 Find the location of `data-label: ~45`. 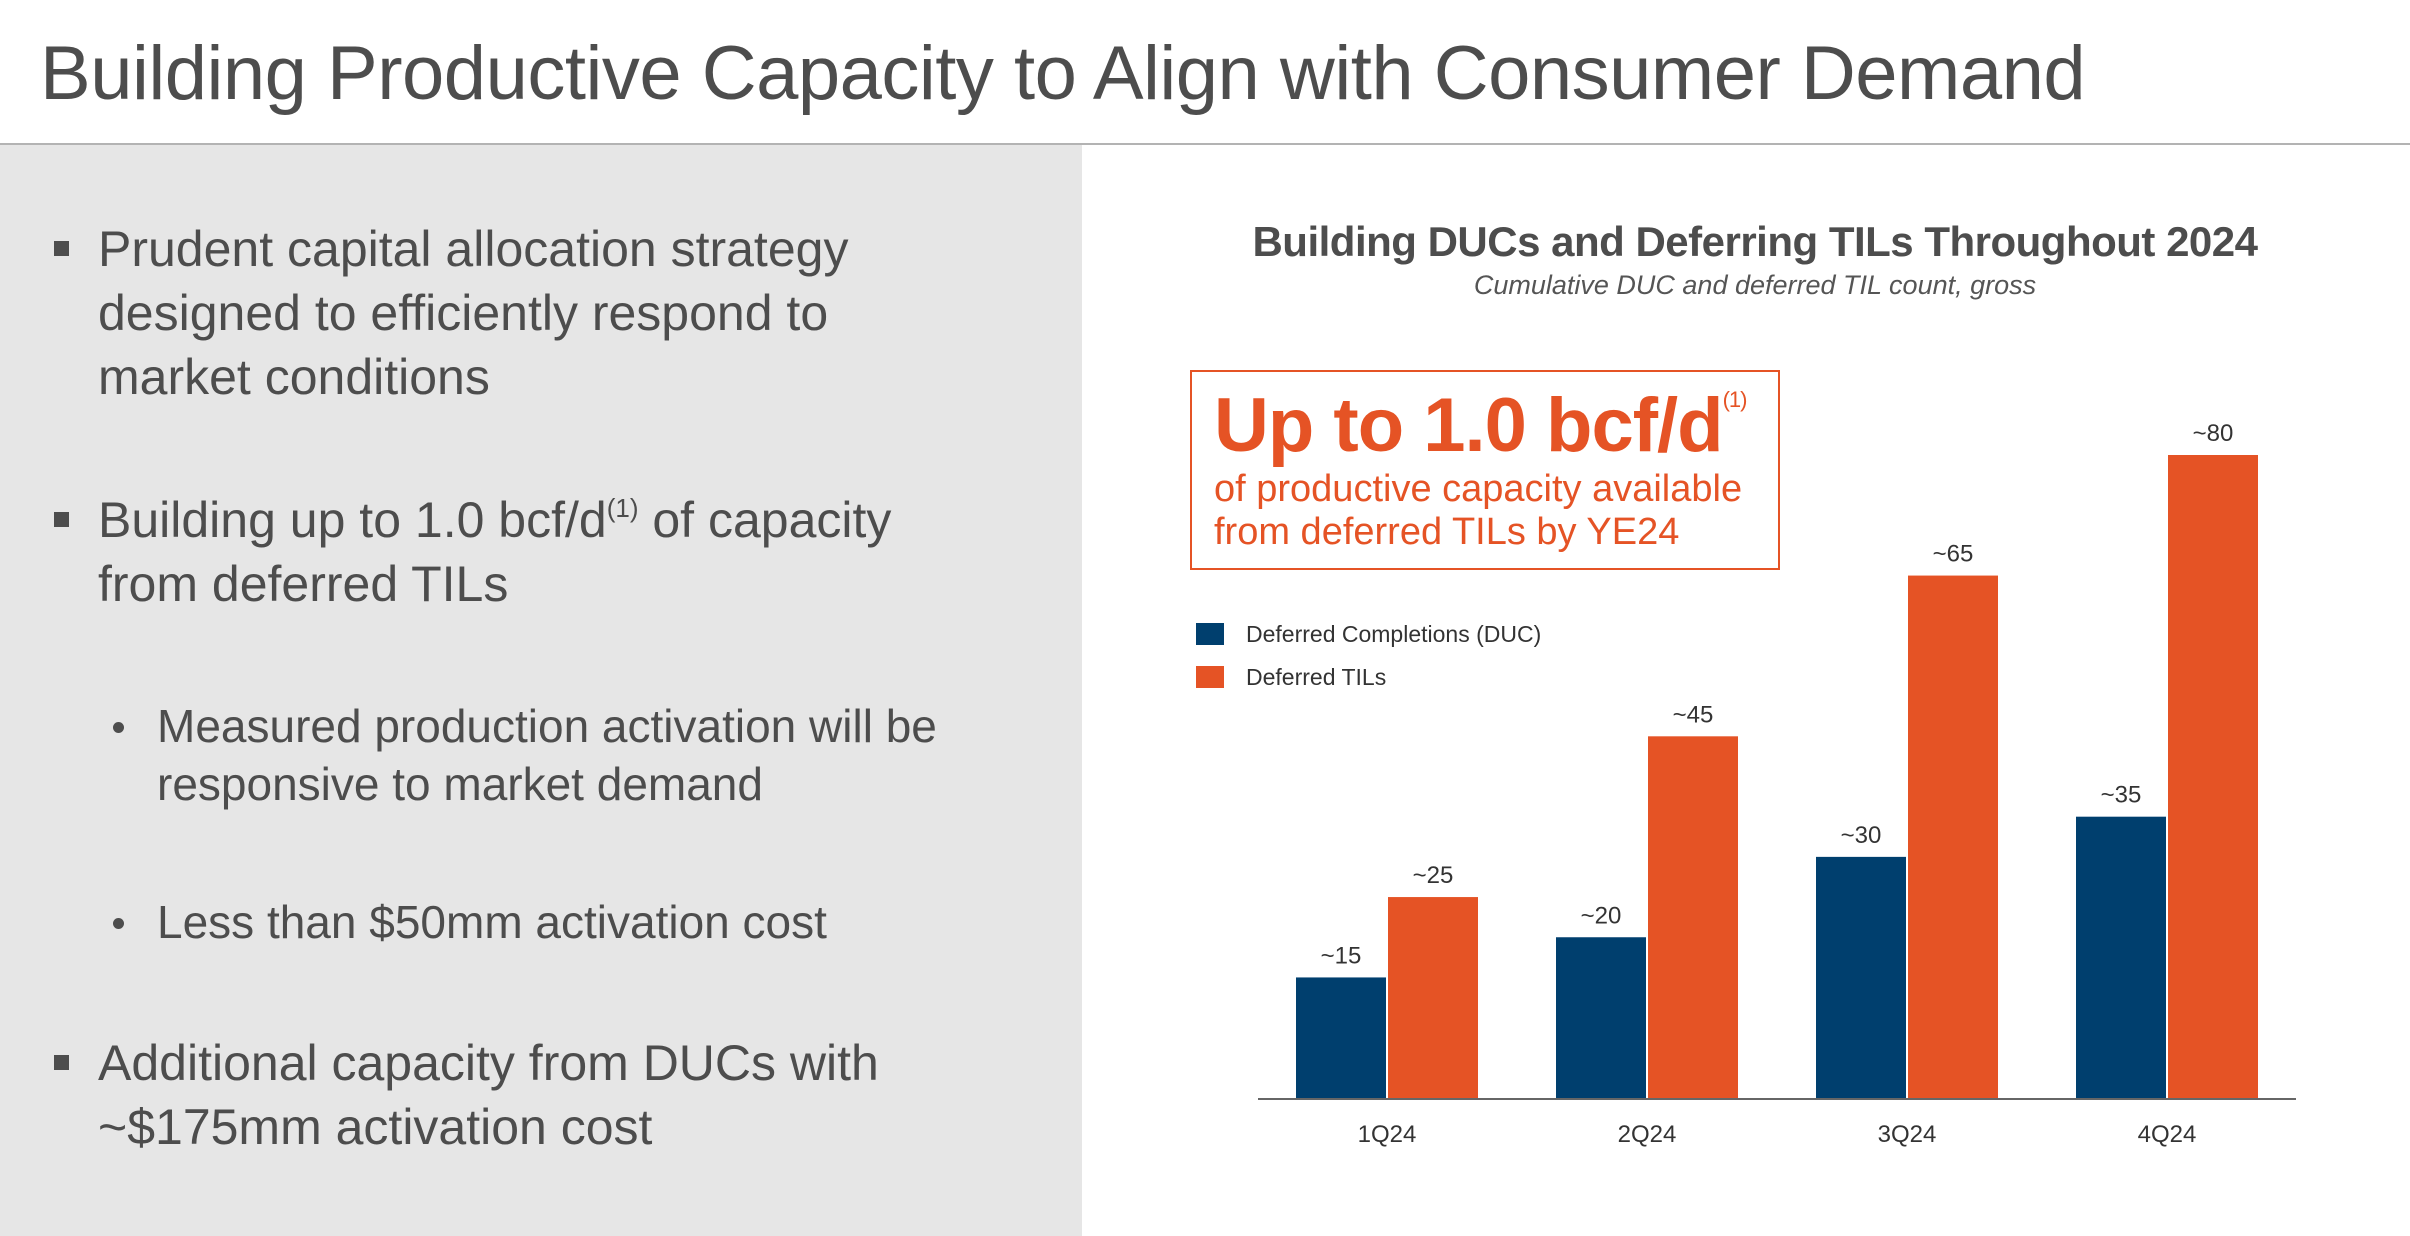

data-label: ~45 is located at coordinates (1693, 714).